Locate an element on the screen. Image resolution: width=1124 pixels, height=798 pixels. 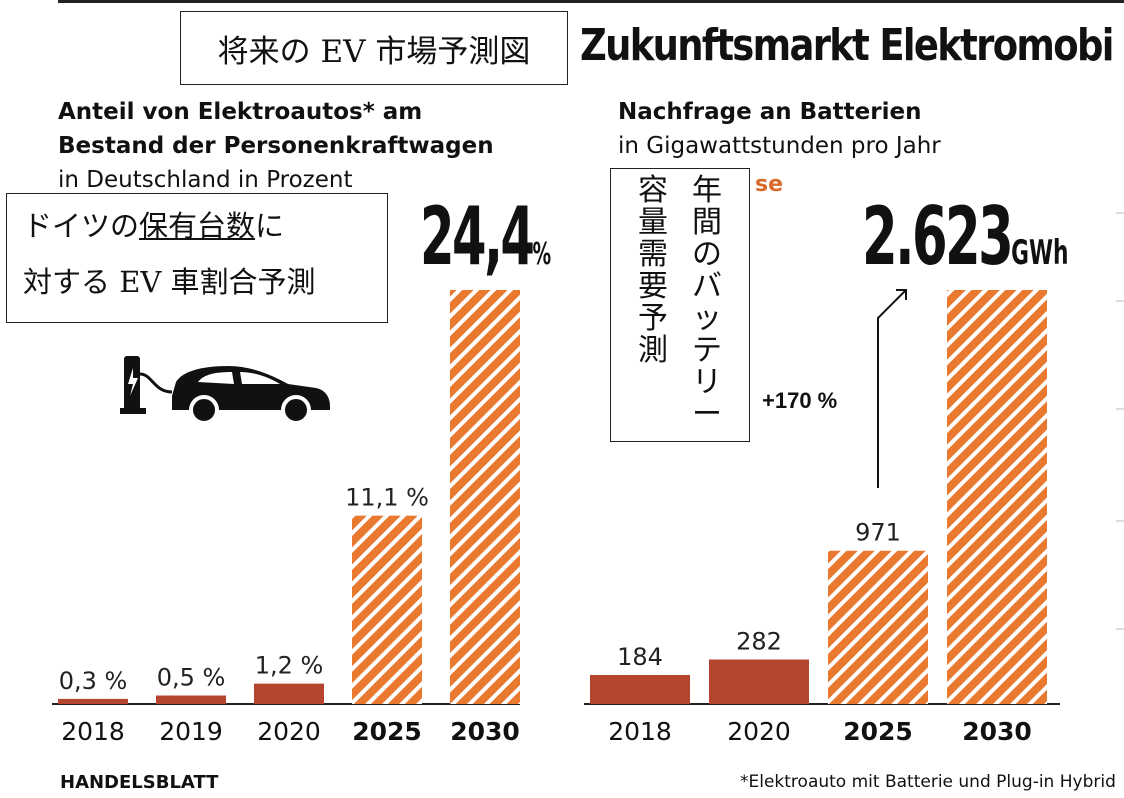
right-chart-partial-label: se is located at coordinates (769, 184).